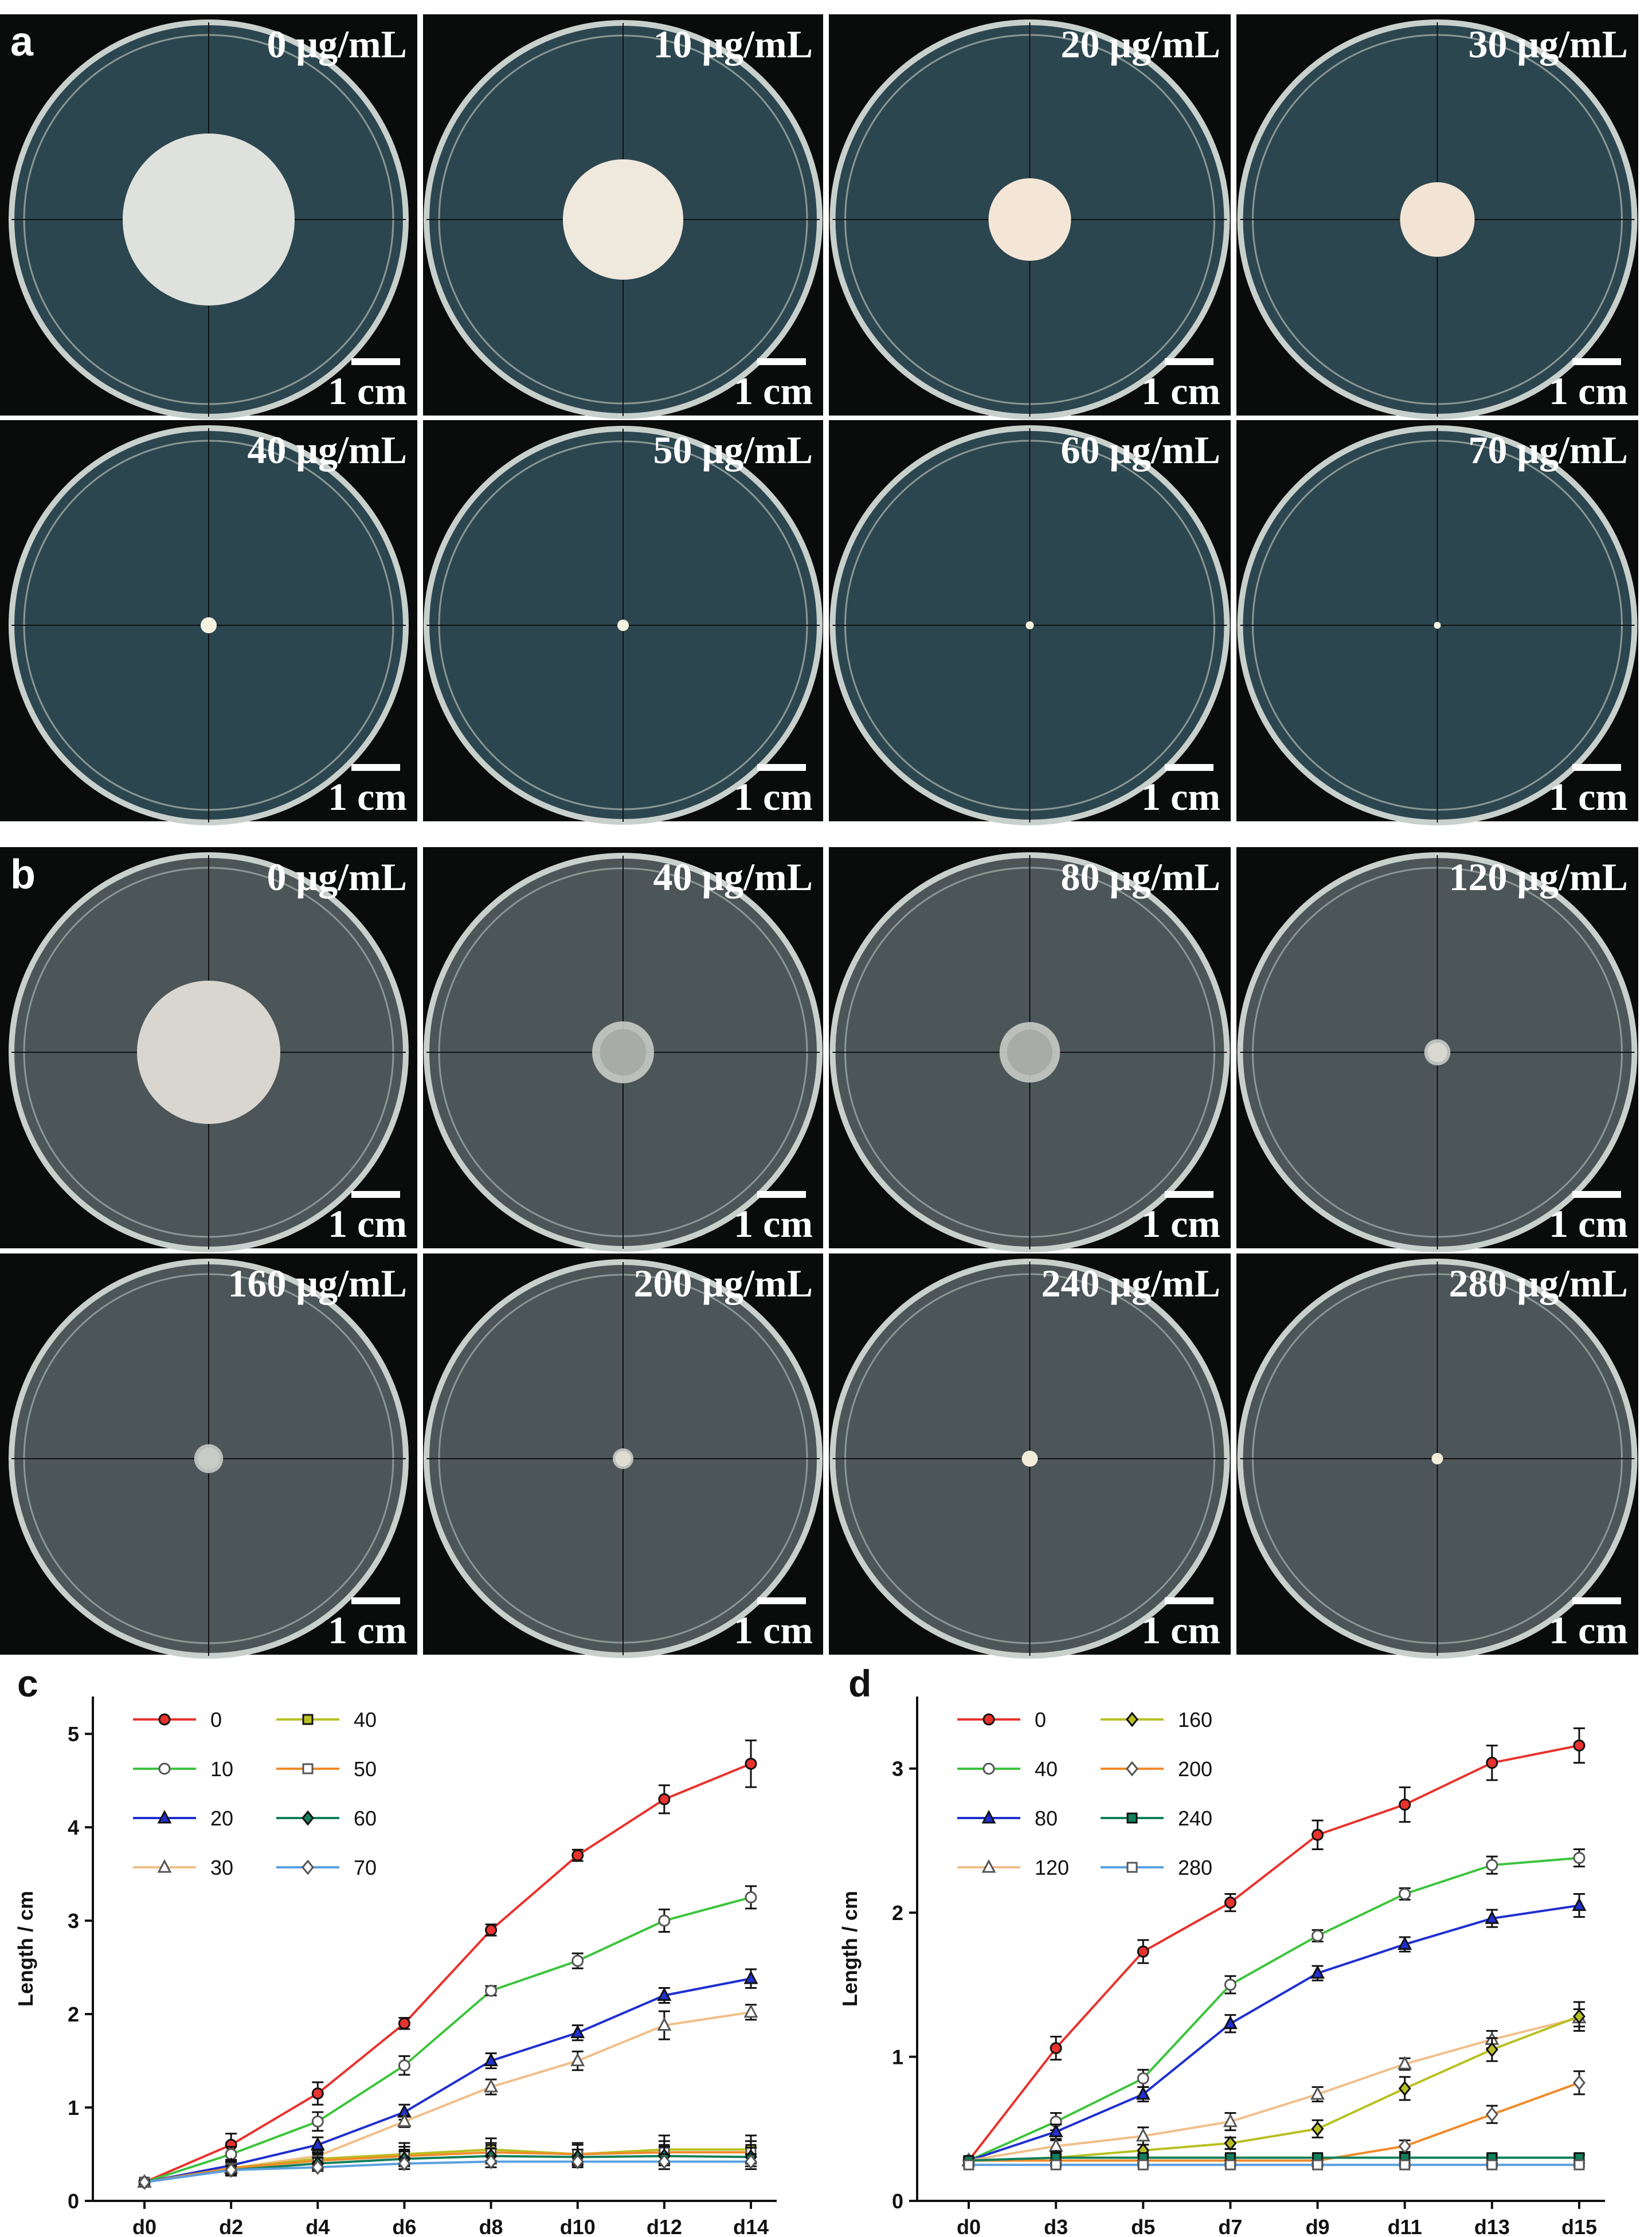 The image size is (1652, 2237). What do you see at coordinates (1143, 2226) in the screenshot?
I see `x-tick-label: d5` at bounding box center [1143, 2226].